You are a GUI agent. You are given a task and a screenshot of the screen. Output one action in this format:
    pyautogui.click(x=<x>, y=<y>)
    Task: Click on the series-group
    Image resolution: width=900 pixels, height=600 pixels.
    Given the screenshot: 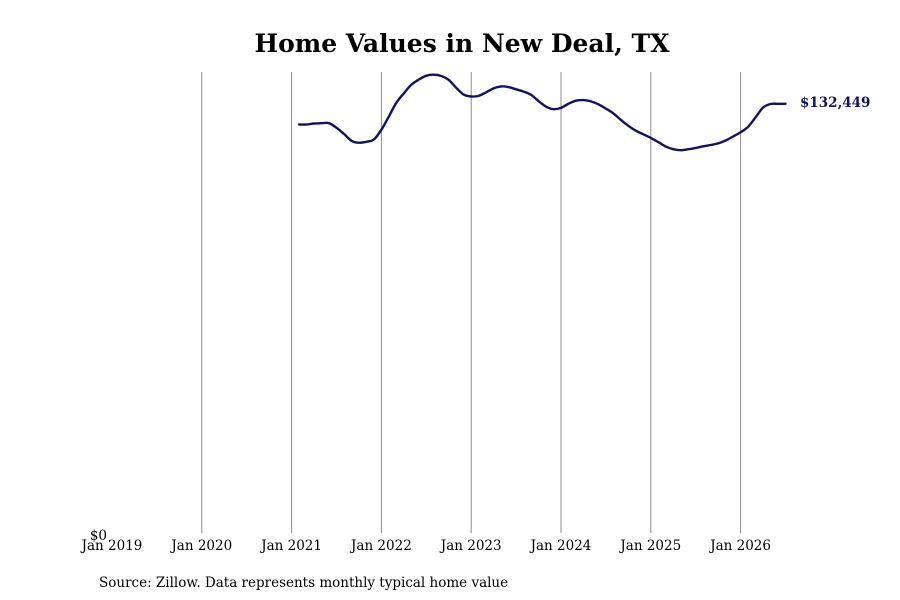 What is the action you would take?
    pyautogui.click(x=542, y=112)
    